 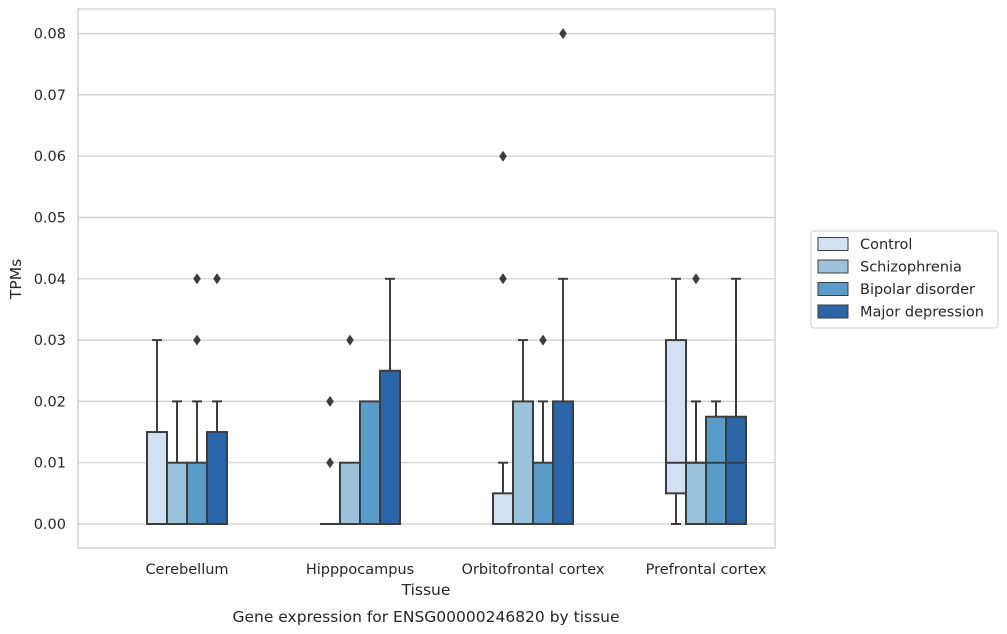 I want to click on x-tick-label: Cerebellum, so click(x=186, y=570).